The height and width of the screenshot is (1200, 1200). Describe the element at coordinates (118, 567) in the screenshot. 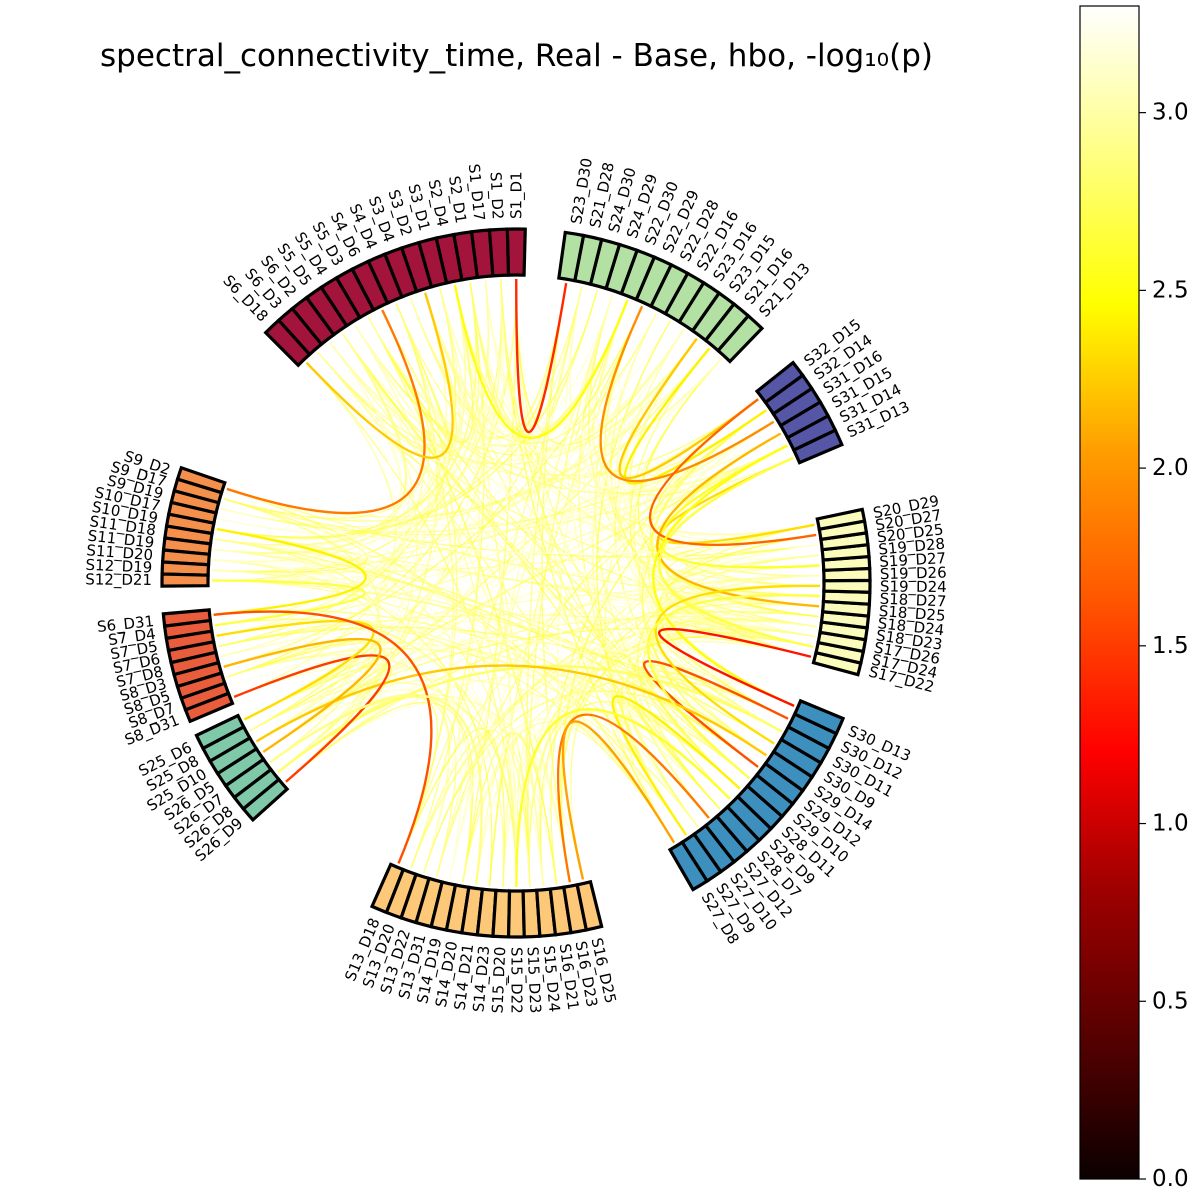

I see `node-label: S12_D19` at that location.